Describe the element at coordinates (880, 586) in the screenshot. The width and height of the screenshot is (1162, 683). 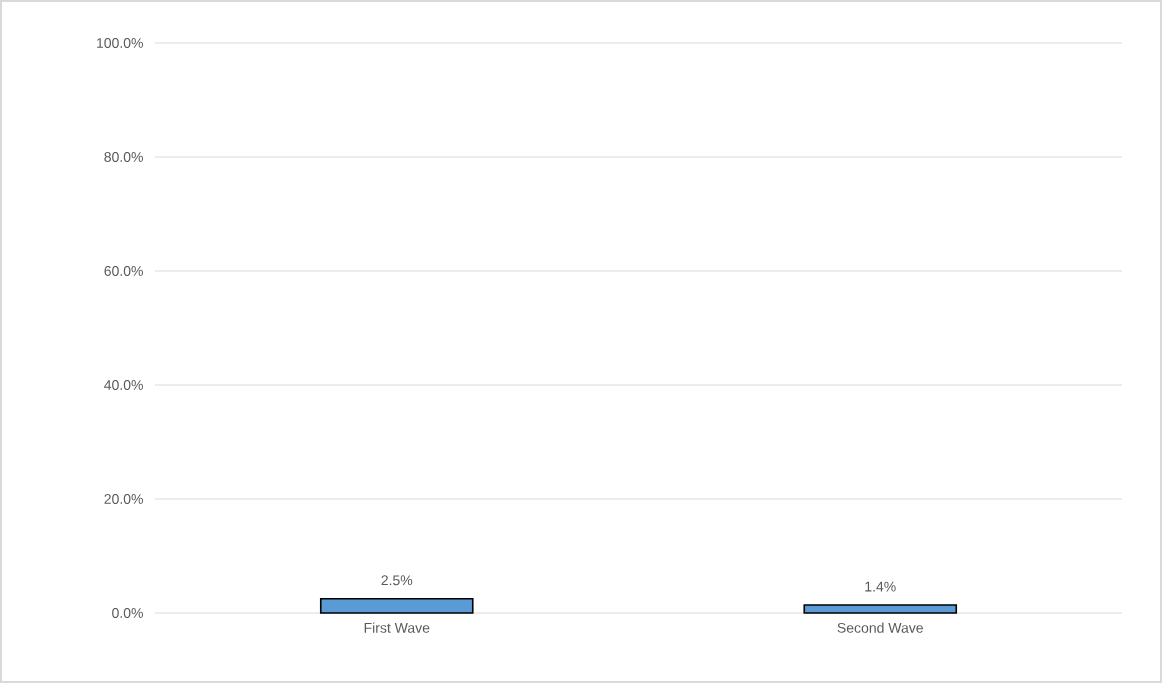
I see `data-label: 1.4%` at that location.